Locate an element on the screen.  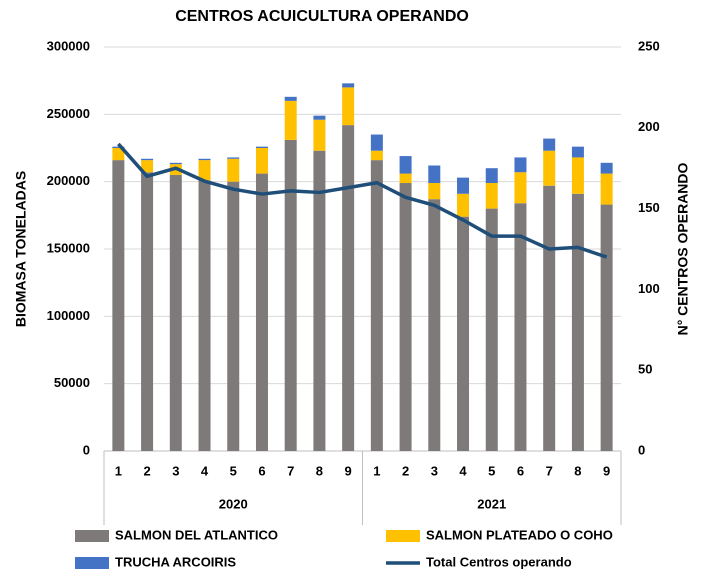
y-axis-title: BIOMASA TONELADAS is located at coordinates (21, 249).